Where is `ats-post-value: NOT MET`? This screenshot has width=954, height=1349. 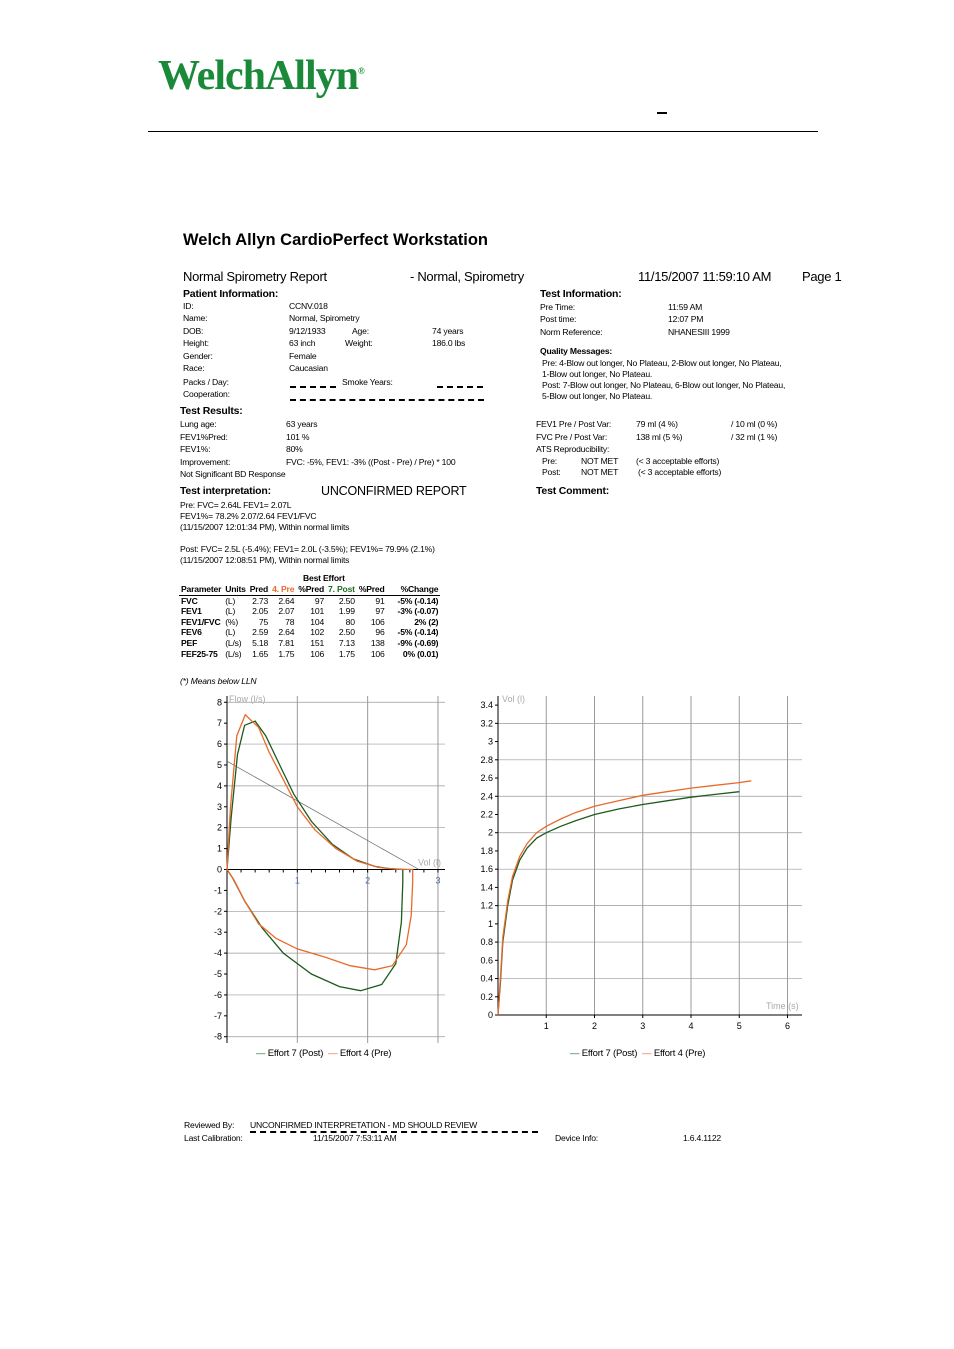 ats-post-value: NOT MET is located at coordinates (600, 472).